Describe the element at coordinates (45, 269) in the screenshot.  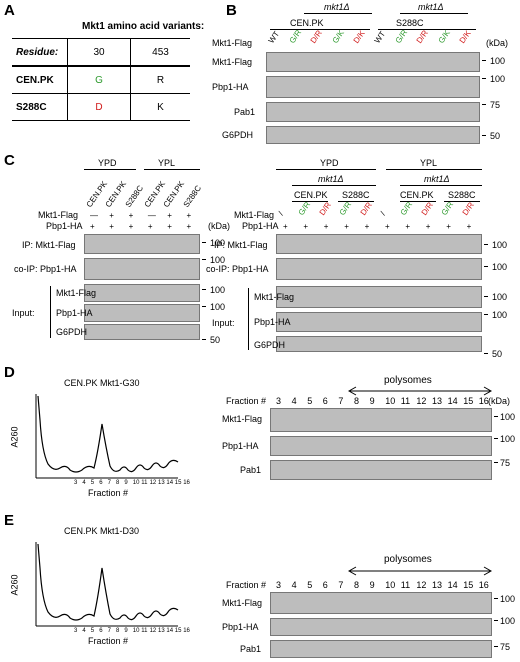
I see `cl-coip-label: co-IP: Pbp1-HA` at that location.